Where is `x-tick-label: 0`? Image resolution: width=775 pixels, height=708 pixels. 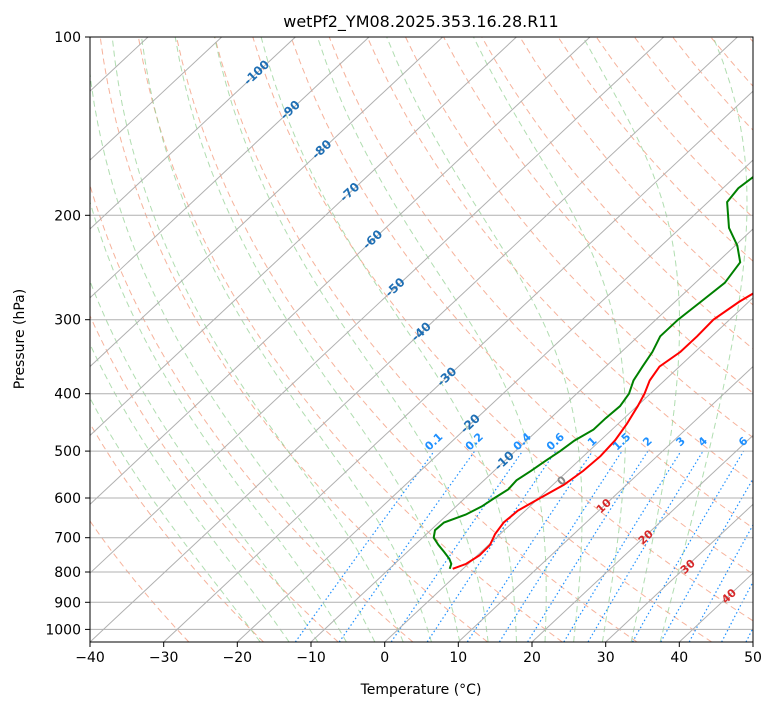 x-tick-label: 0 is located at coordinates (384, 658).